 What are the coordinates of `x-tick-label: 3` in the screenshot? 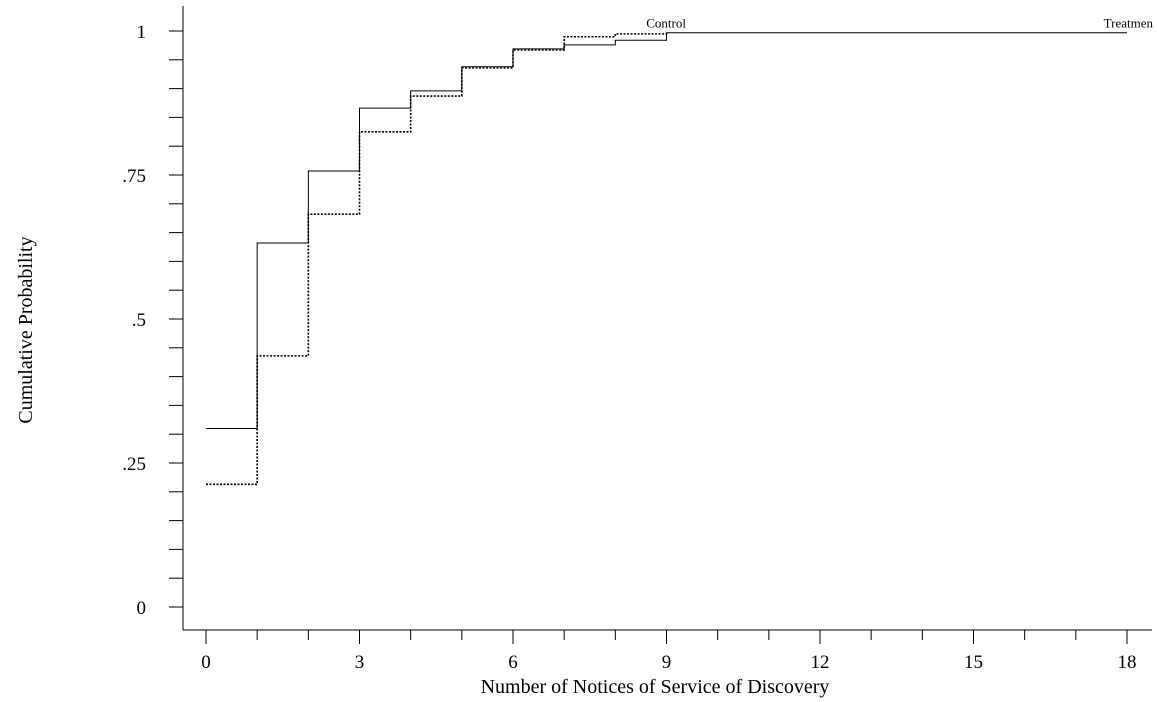 It's located at (360, 662).